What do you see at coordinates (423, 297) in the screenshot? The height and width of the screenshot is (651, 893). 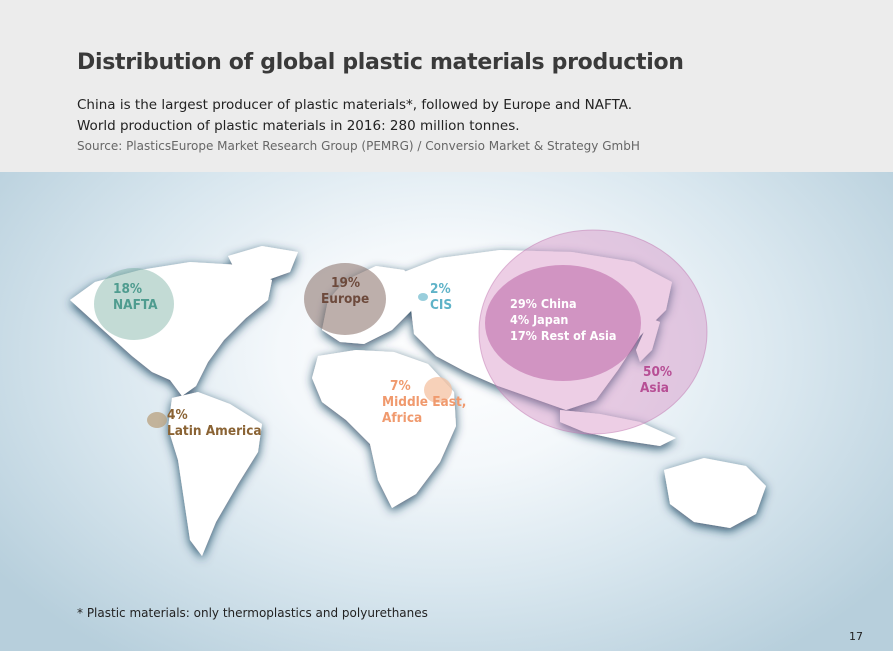 I see `cis-bubble` at bounding box center [423, 297].